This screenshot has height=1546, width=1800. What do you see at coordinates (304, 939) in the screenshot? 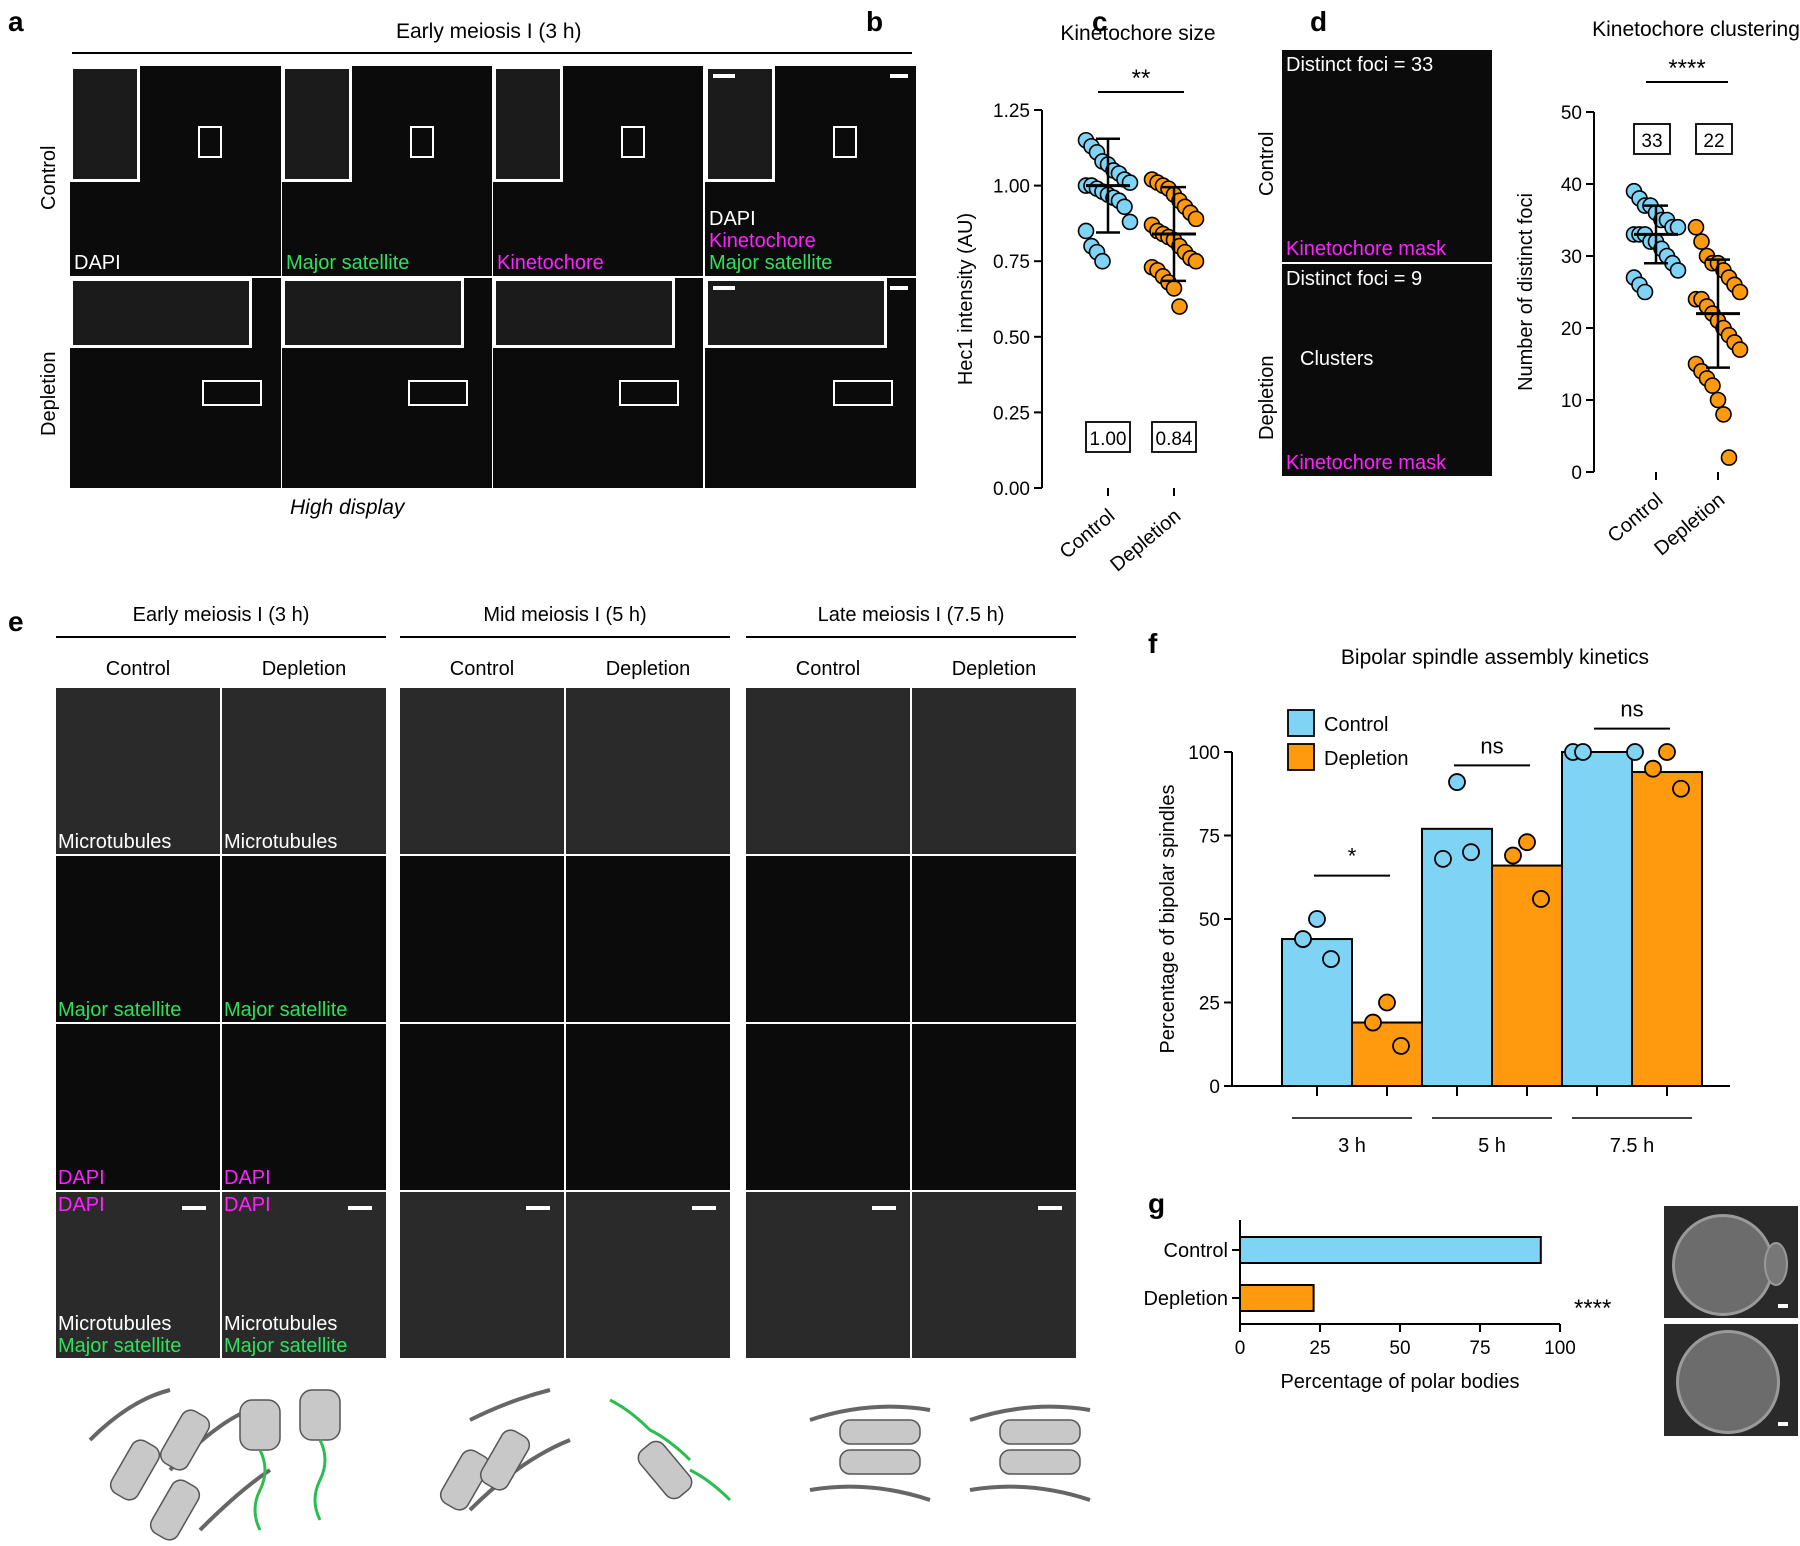
I see `panel-e-micrograph: Major satellite` at bounding box center [304, 939].